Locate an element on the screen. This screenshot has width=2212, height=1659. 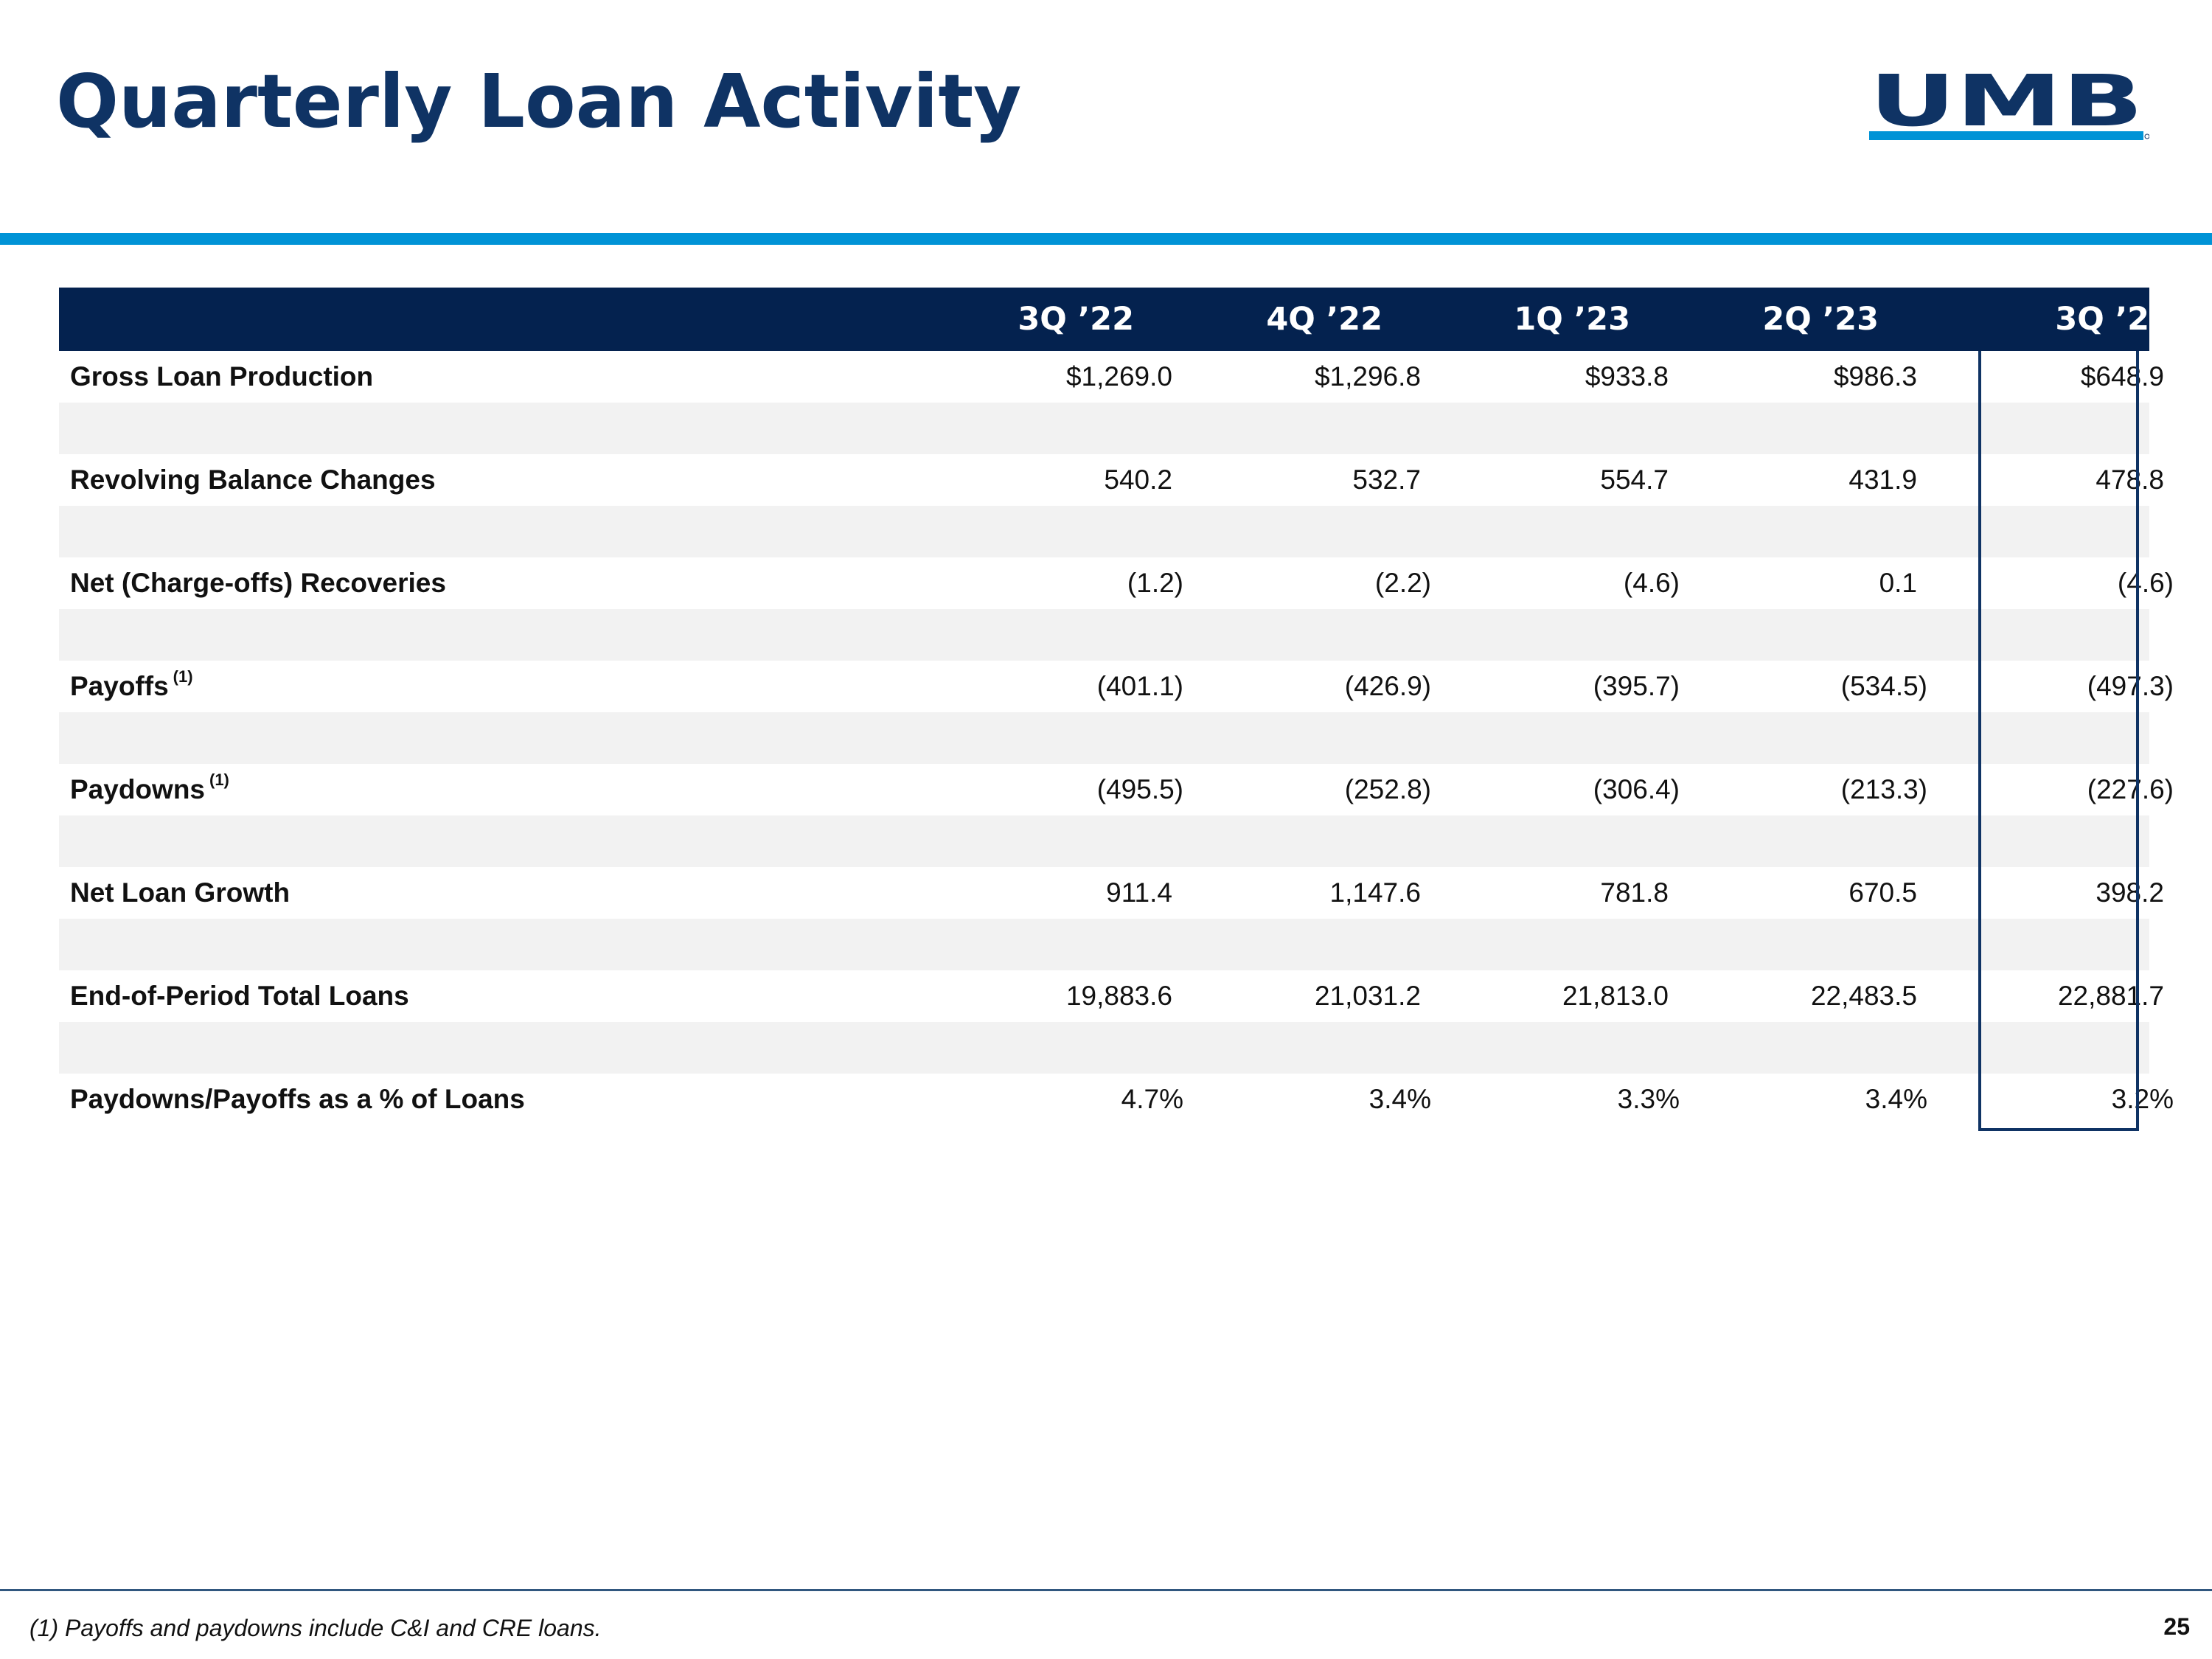
page-title: Quarterly Loan Activity is located at coordinates (539, 101).